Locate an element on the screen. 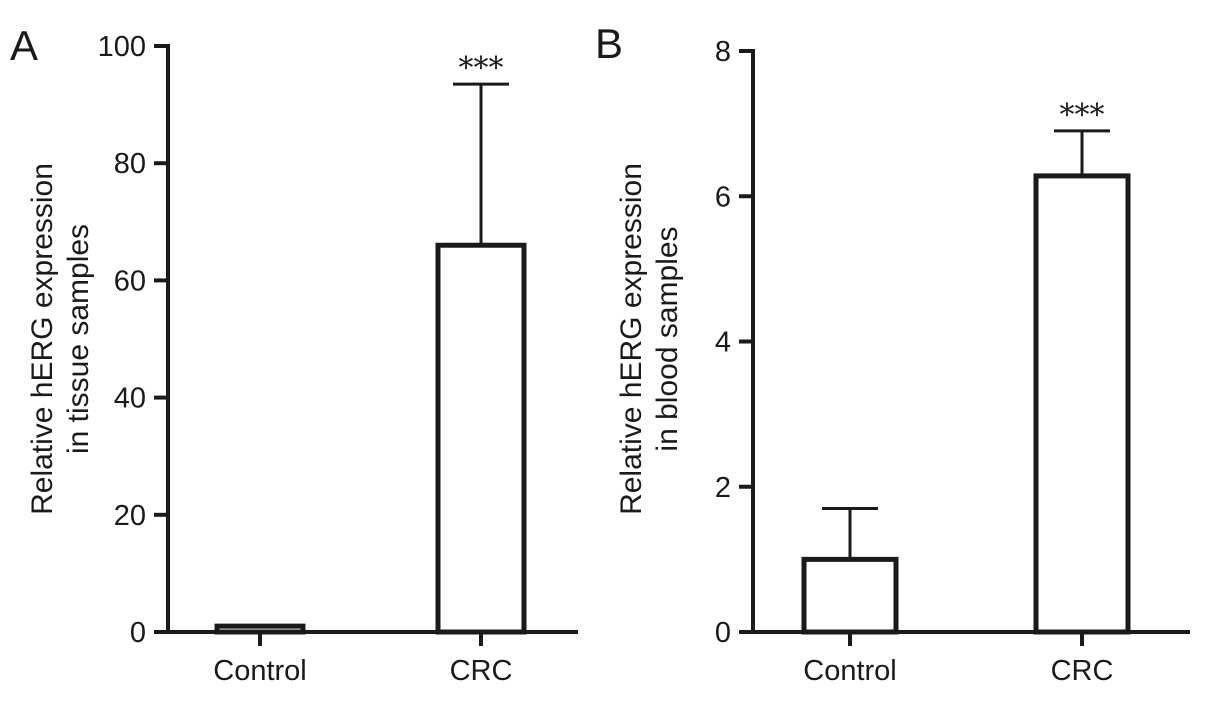 The height and width of the screenshot is (705, 1205). y-tick-label: 4 is located at coordinates (723, 343).